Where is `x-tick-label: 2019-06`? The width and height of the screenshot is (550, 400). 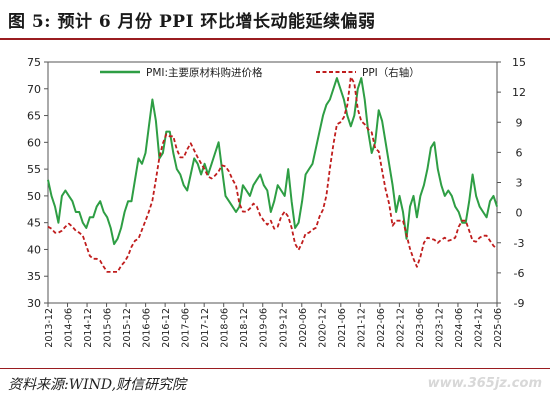 x-tick-label: 2019-06 is located at coordinates (264, 328).